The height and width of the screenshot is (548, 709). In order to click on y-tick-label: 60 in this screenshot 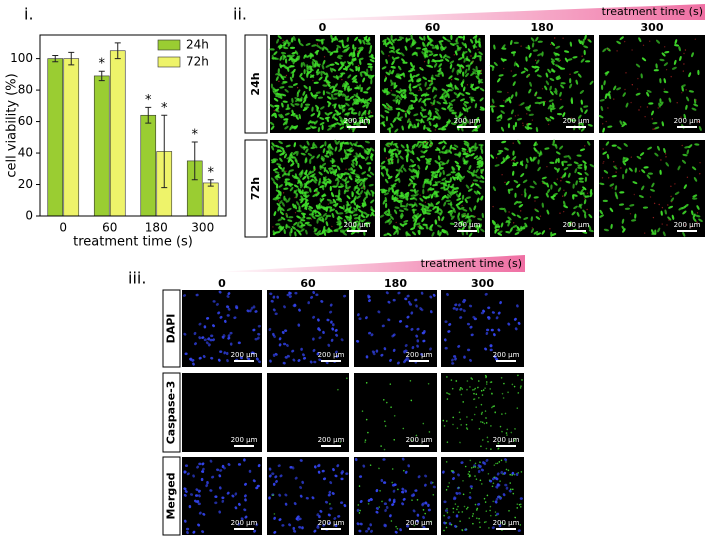, I will do `click(25, 121)`.